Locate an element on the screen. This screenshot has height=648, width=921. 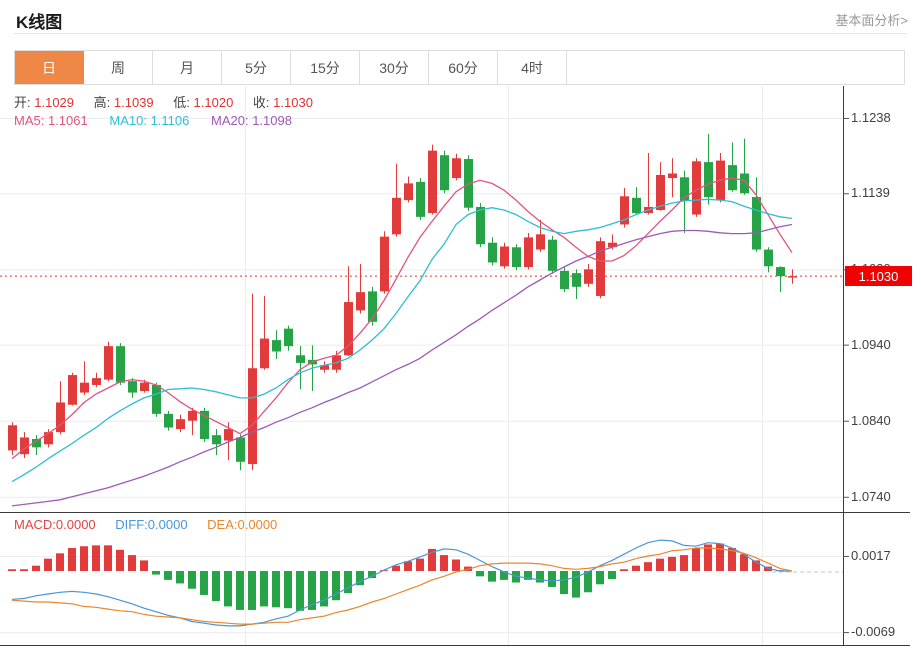
y-axis-label: 1.1139 is located at coordinates (870, 193).